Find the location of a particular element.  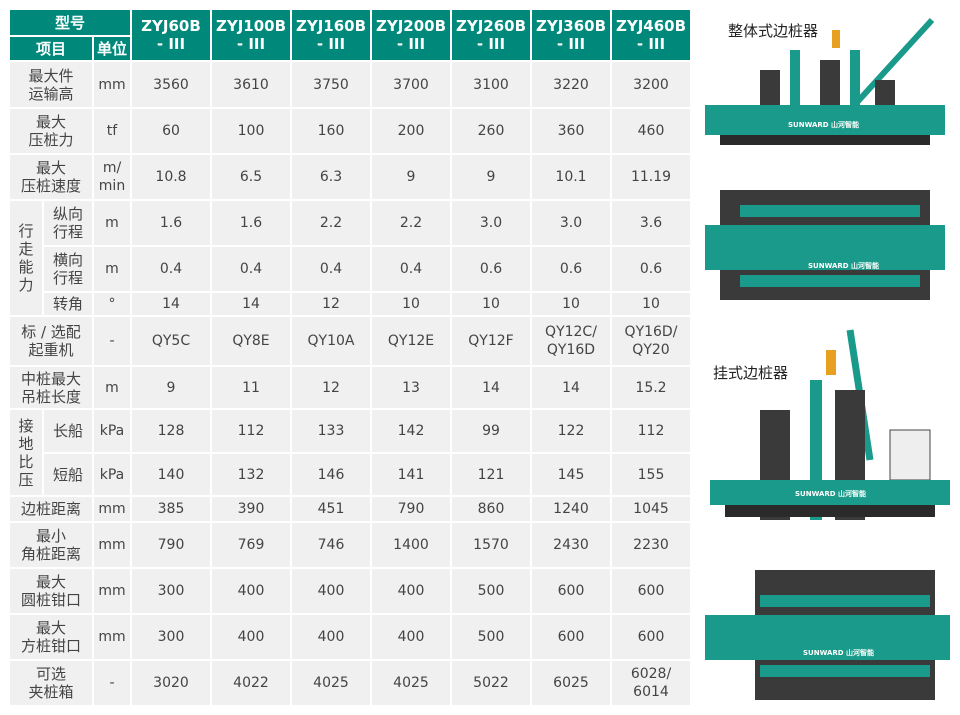

value-cell: 132 is located at coordinates (251, 474).